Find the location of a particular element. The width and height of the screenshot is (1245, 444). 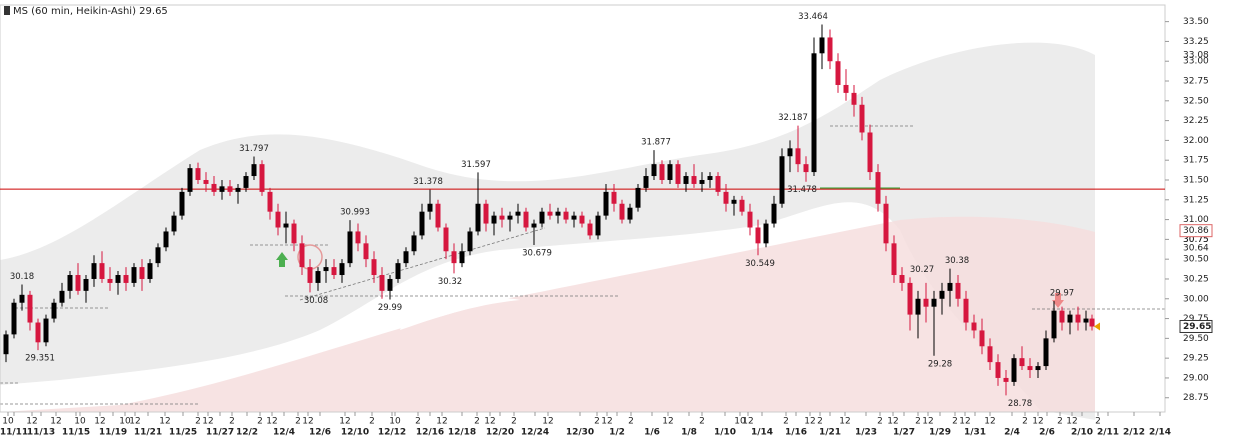

y-tick-label: 30.75 is located at coordinates (1196, 240).